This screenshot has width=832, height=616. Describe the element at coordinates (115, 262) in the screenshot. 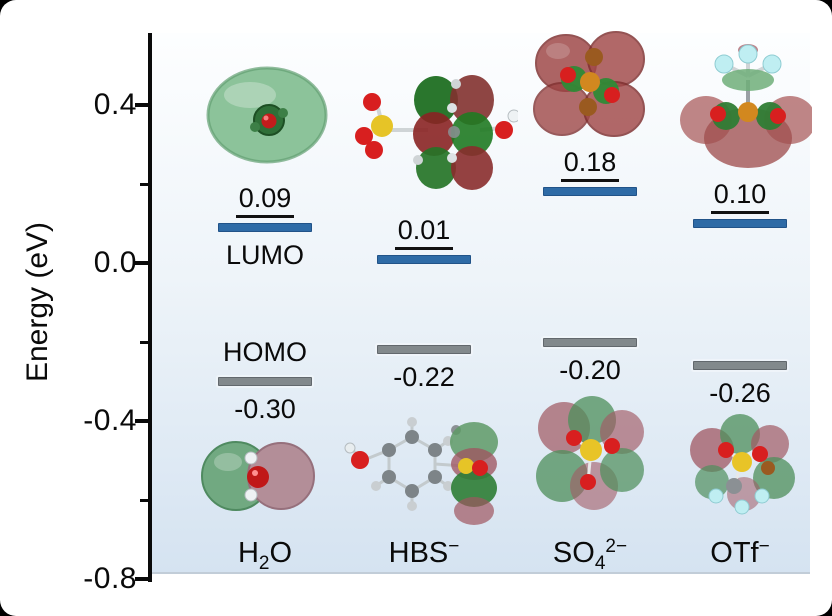

I see `y-axis-tick-label: 0.0` at that location.